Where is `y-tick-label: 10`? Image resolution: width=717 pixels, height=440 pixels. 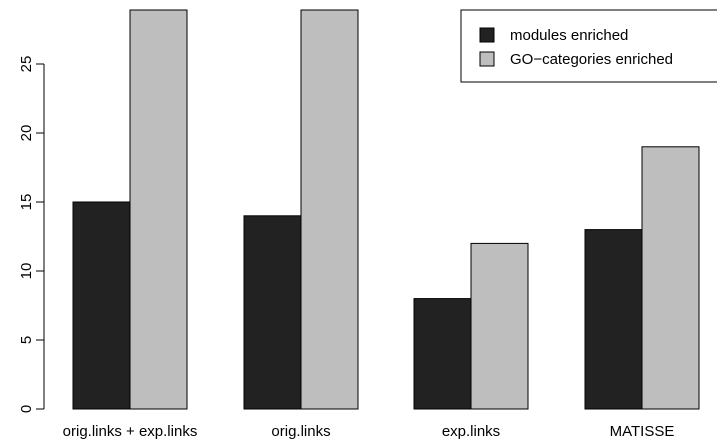 y-tick-label: 10 is located at coordinates (26, 271).